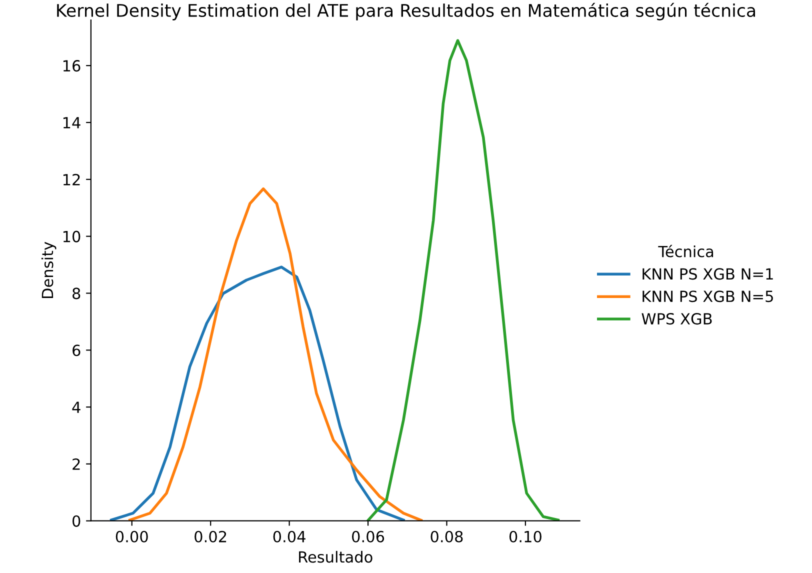  What do you see at coordinates (335, 556) in the screenshot?
I see `x-axis-title: Resultado` at bounding box center [335, 556].